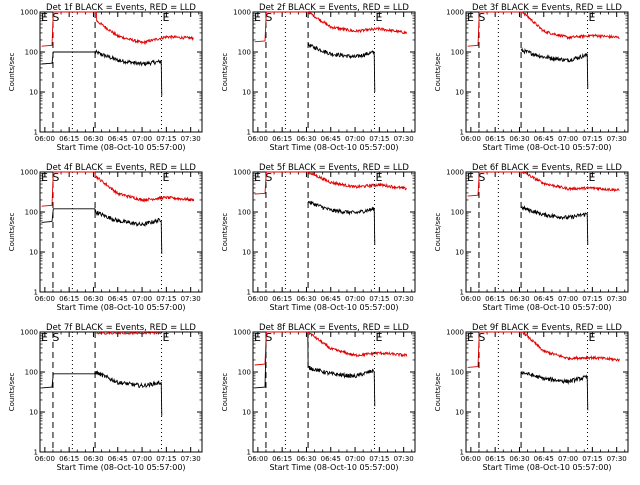 Image resolution: width=640 pixels, height=485 pixels. What do you see at coordinates (121, 168) in the screenshot?
I see `panel-title: Det 4f BLACK = Events, RED = LLD` at bounding box center [121, 168].